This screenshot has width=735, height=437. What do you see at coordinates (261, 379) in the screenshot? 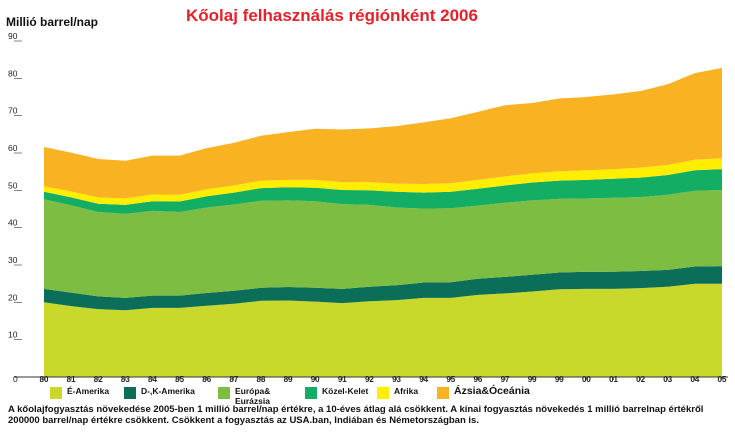
I see `x-tick-label: 88` at bounding box center [261, 379].